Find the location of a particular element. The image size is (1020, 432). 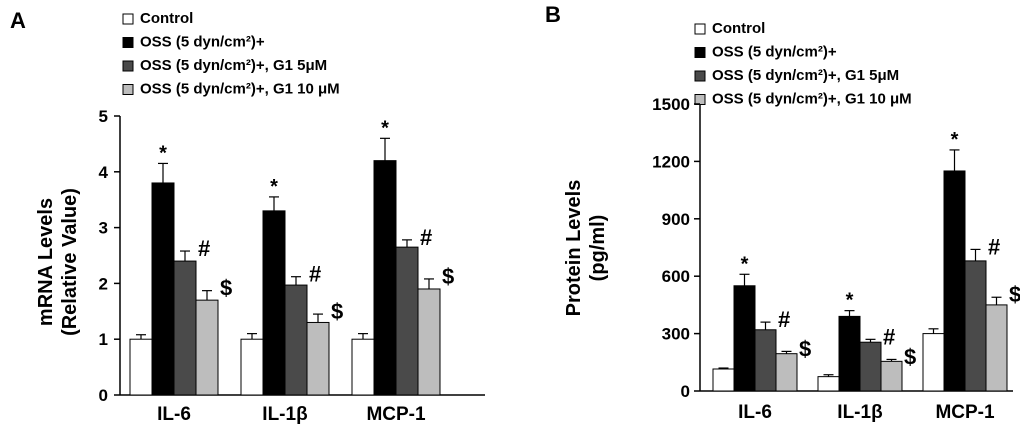

panel-a-ylabel-line1: mRNA Levels is located at coordinates (46, 262).